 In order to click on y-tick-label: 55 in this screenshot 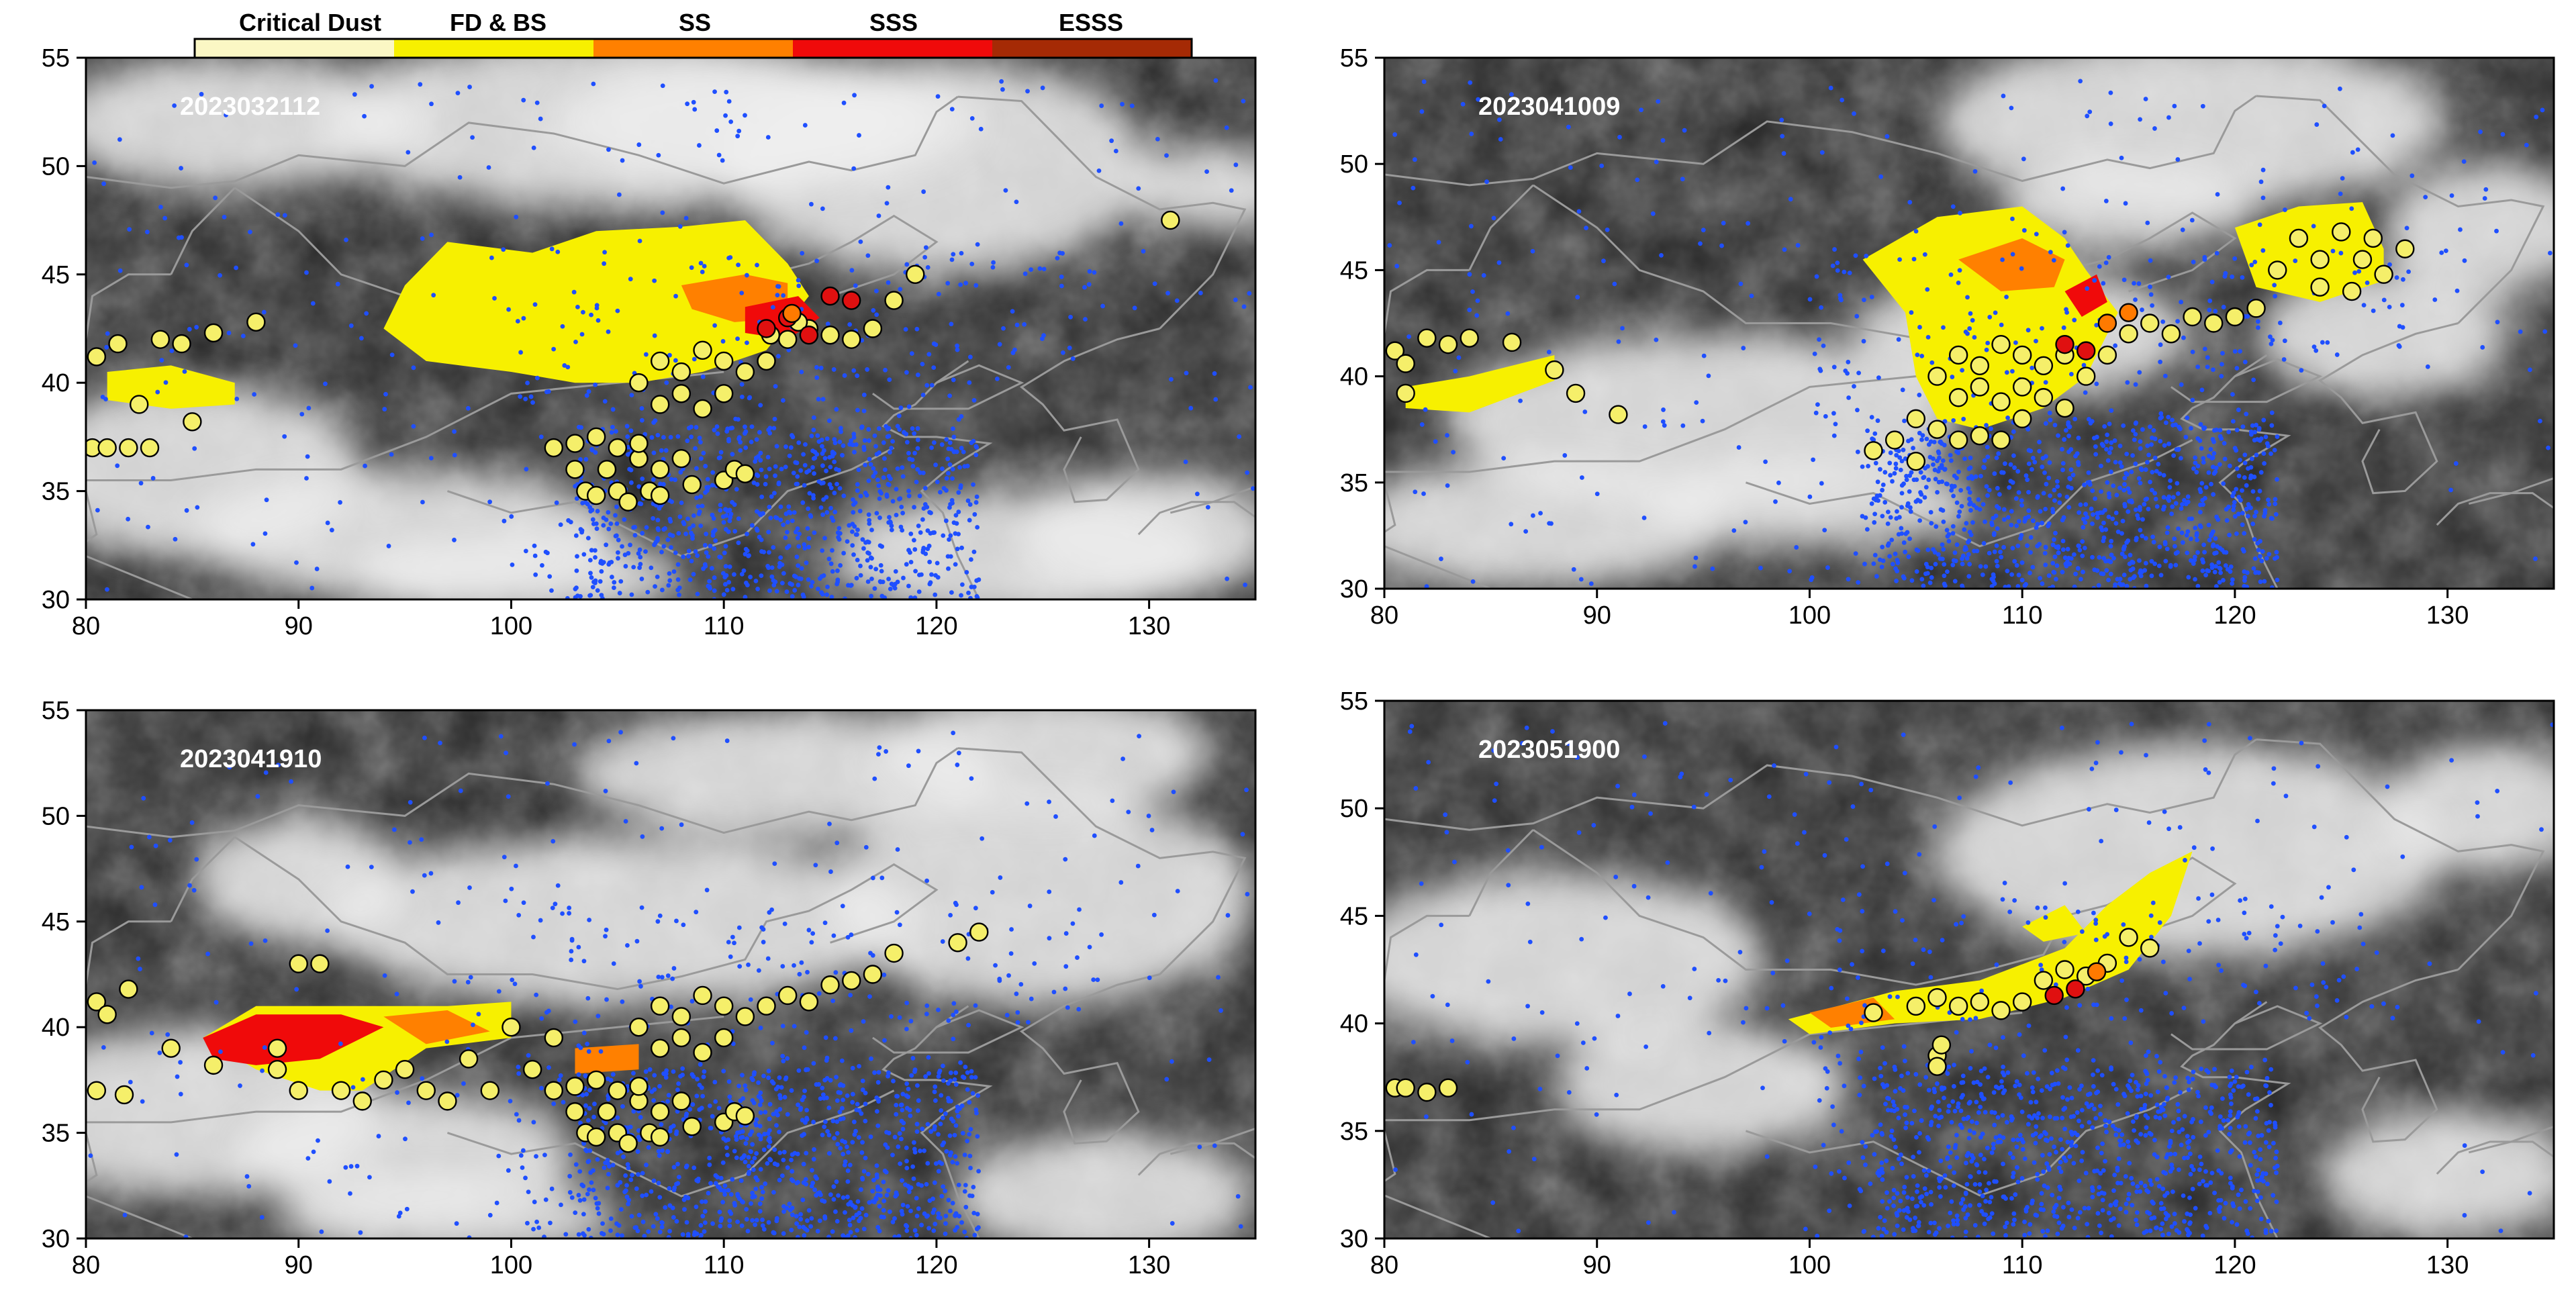, I will do `click(56, 58)`.